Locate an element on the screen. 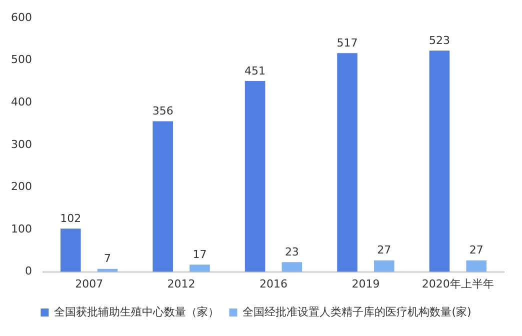  data-label: 102 is located at coordinates (71, 219).